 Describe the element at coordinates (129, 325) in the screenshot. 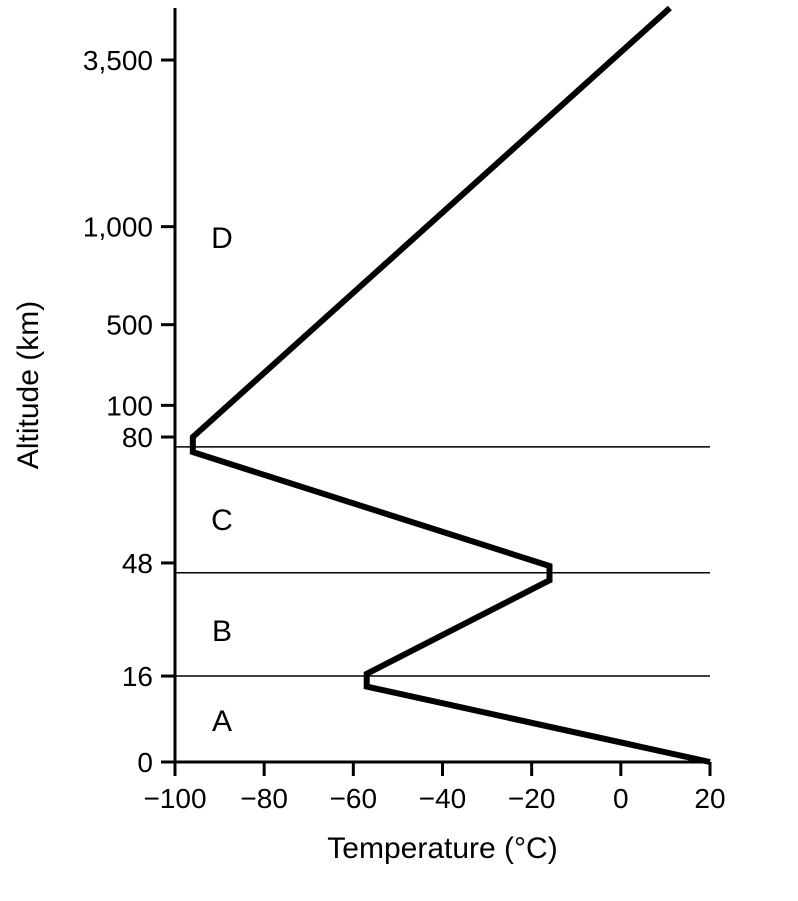

I see `y-tick-label: 500` at that location.